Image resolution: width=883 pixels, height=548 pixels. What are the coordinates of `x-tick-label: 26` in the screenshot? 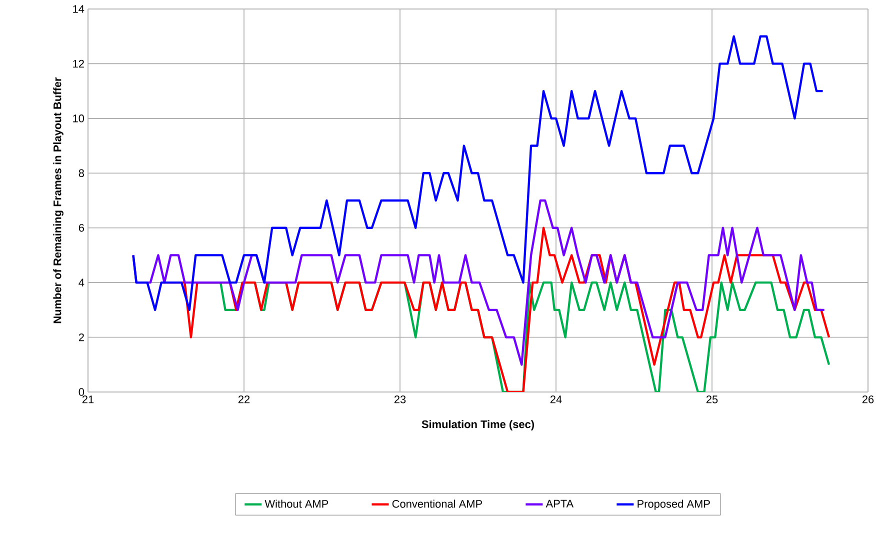 It's located at (868, 400).